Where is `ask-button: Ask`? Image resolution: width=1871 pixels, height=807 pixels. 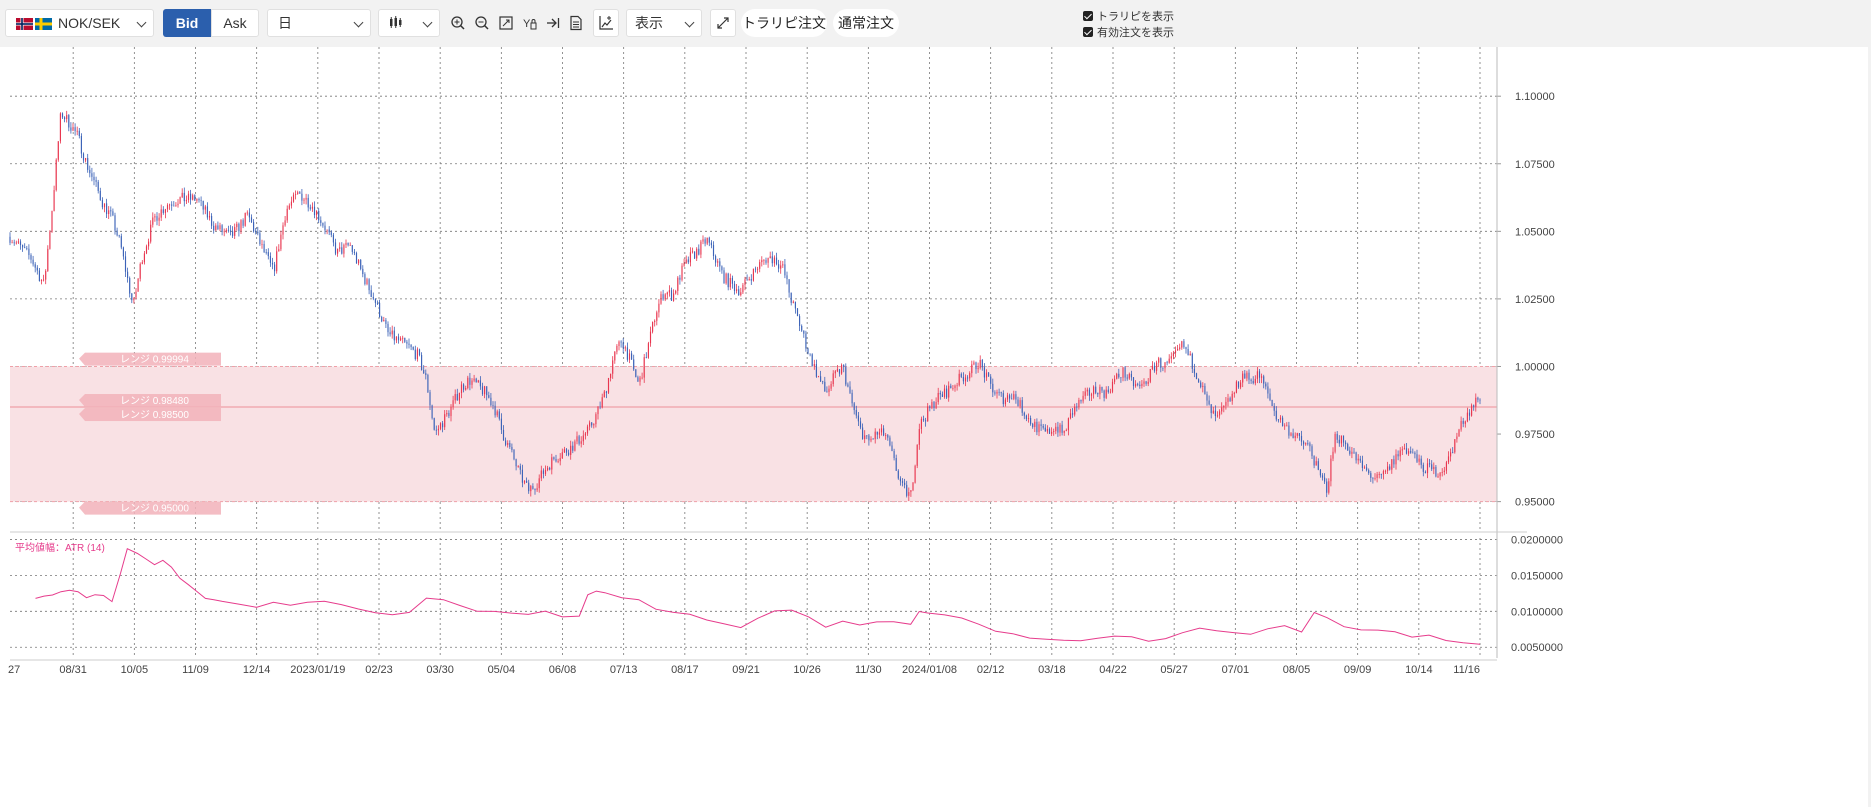 ask-button: Ask is located at coordinates (235, 23).